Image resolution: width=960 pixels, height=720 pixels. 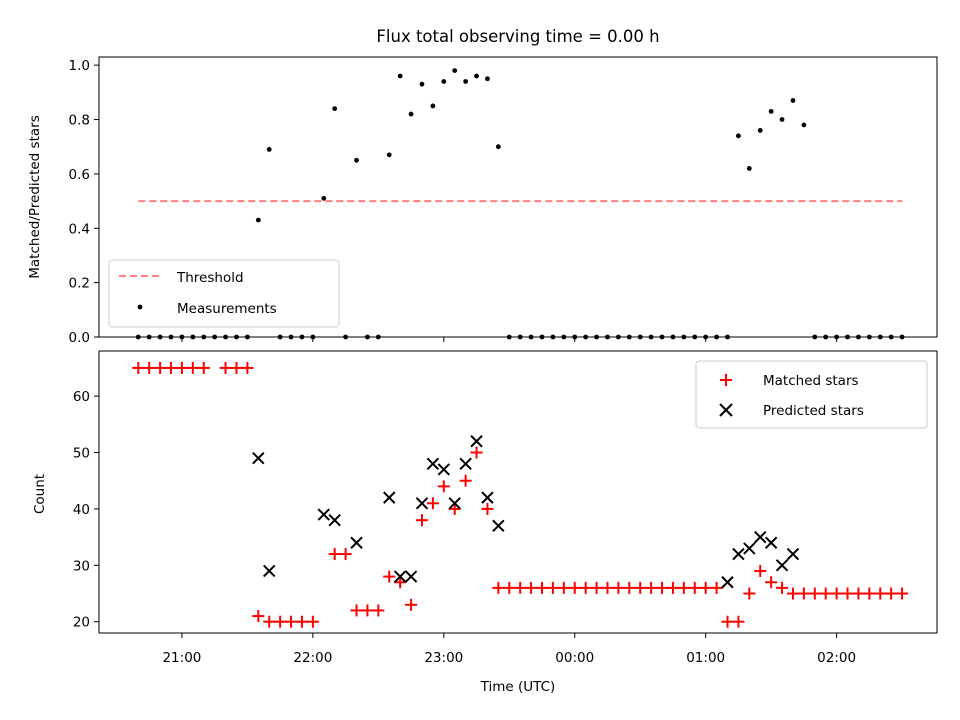 What do you see at coordinates (35, 196) in the screenshot?
I see `top-y-axis-label: Matched/Predicted stars` at bounding box center [35, 196].